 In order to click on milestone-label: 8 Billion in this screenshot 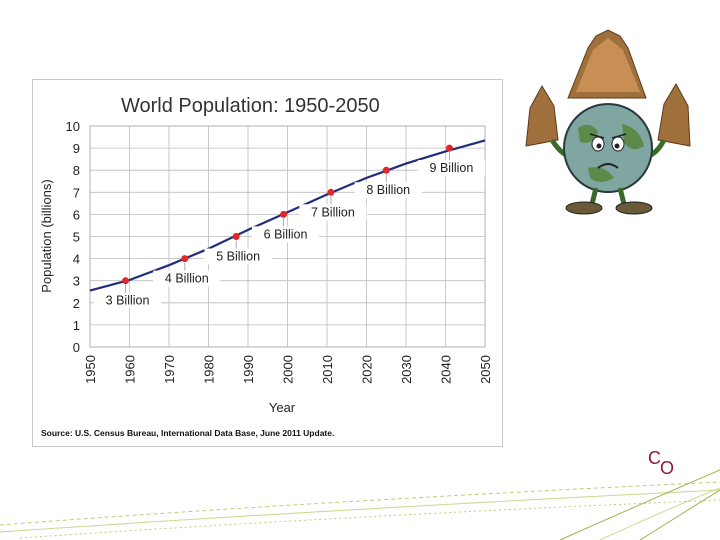, I will do `click(388, 190)`.